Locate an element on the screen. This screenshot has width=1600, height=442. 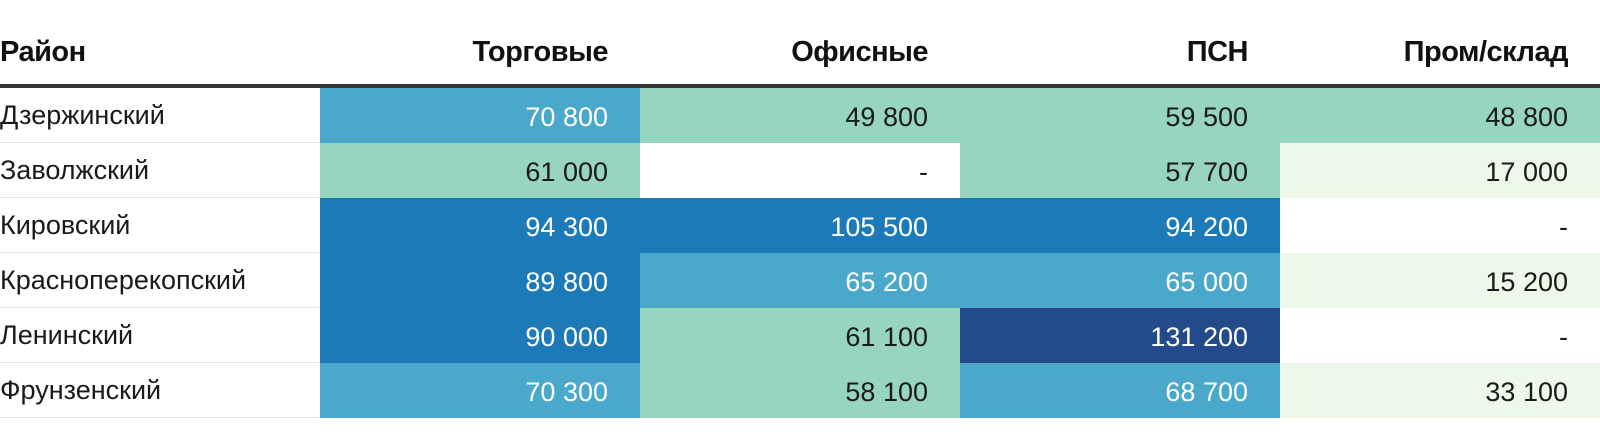
heatmap-cell: 105 500 is located at coordinates (800, 225).